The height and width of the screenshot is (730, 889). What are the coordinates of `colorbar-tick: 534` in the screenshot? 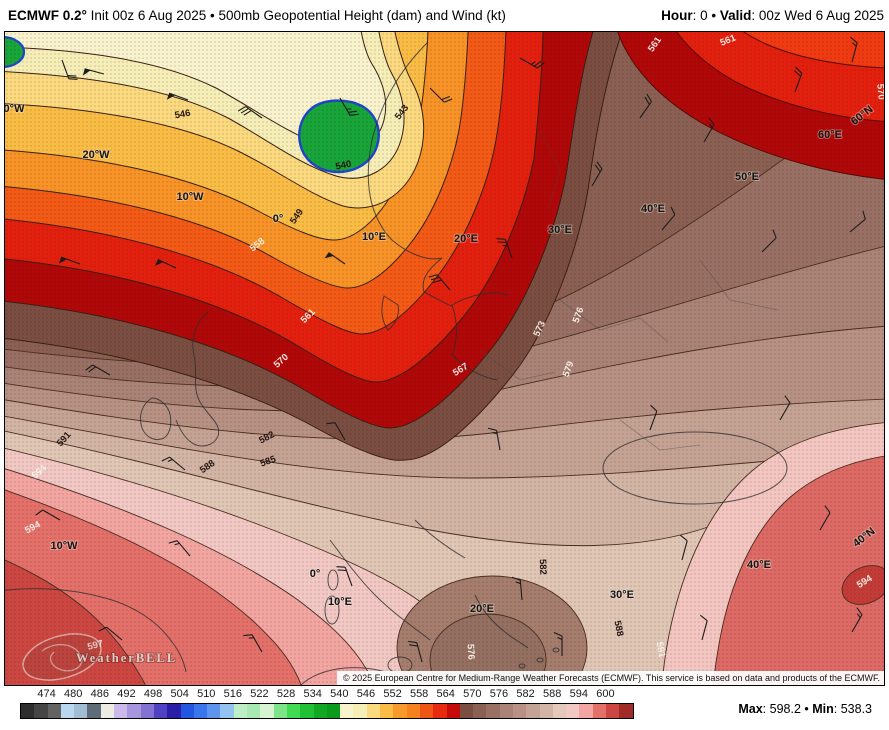 It's located at (312, 694).